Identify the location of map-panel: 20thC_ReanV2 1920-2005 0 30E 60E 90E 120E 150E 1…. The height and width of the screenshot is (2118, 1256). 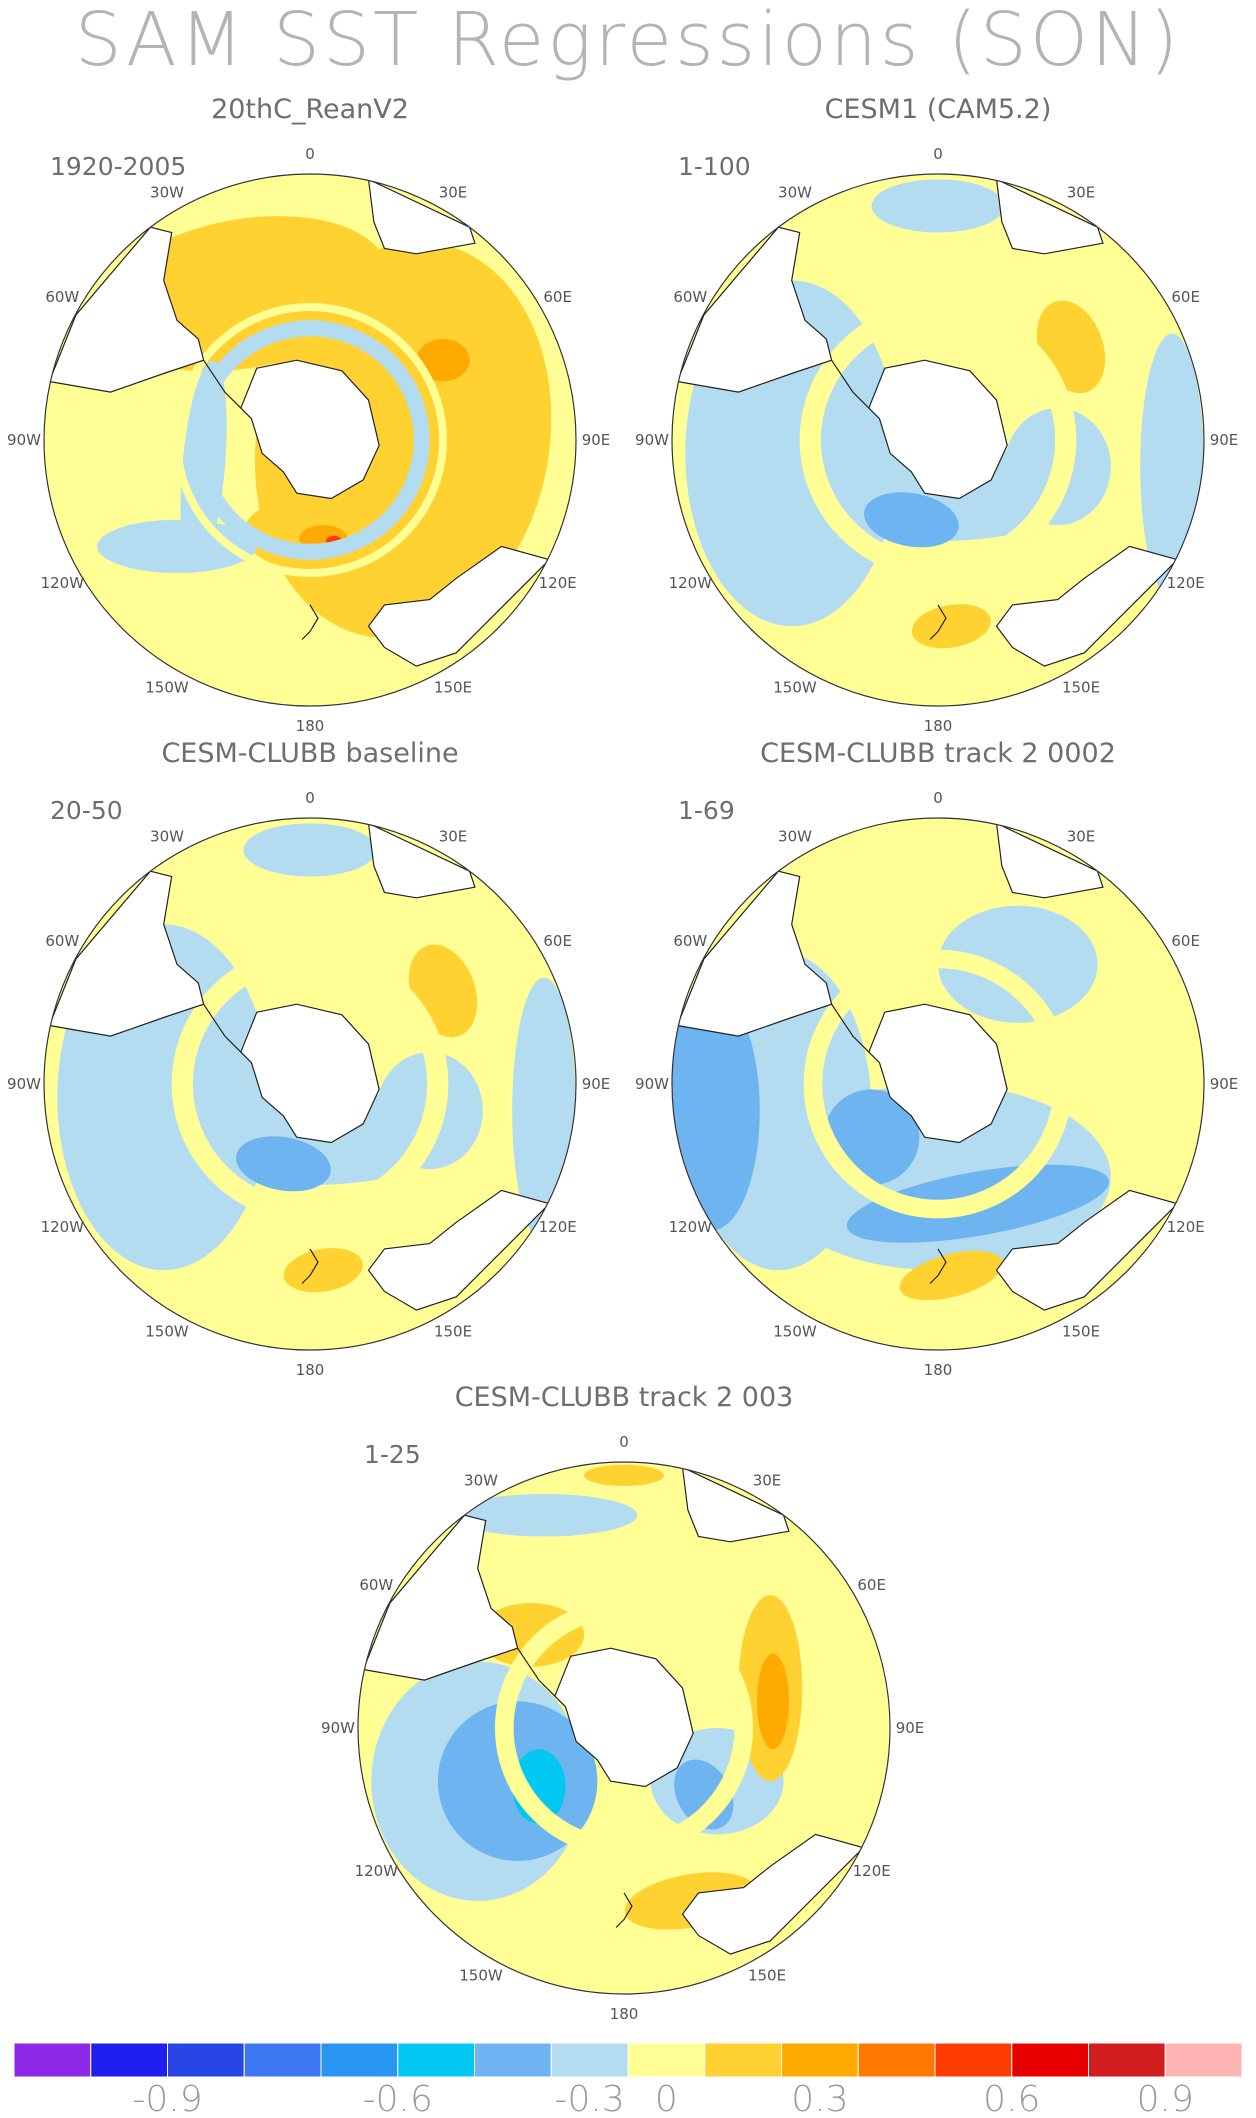
(308, 414).